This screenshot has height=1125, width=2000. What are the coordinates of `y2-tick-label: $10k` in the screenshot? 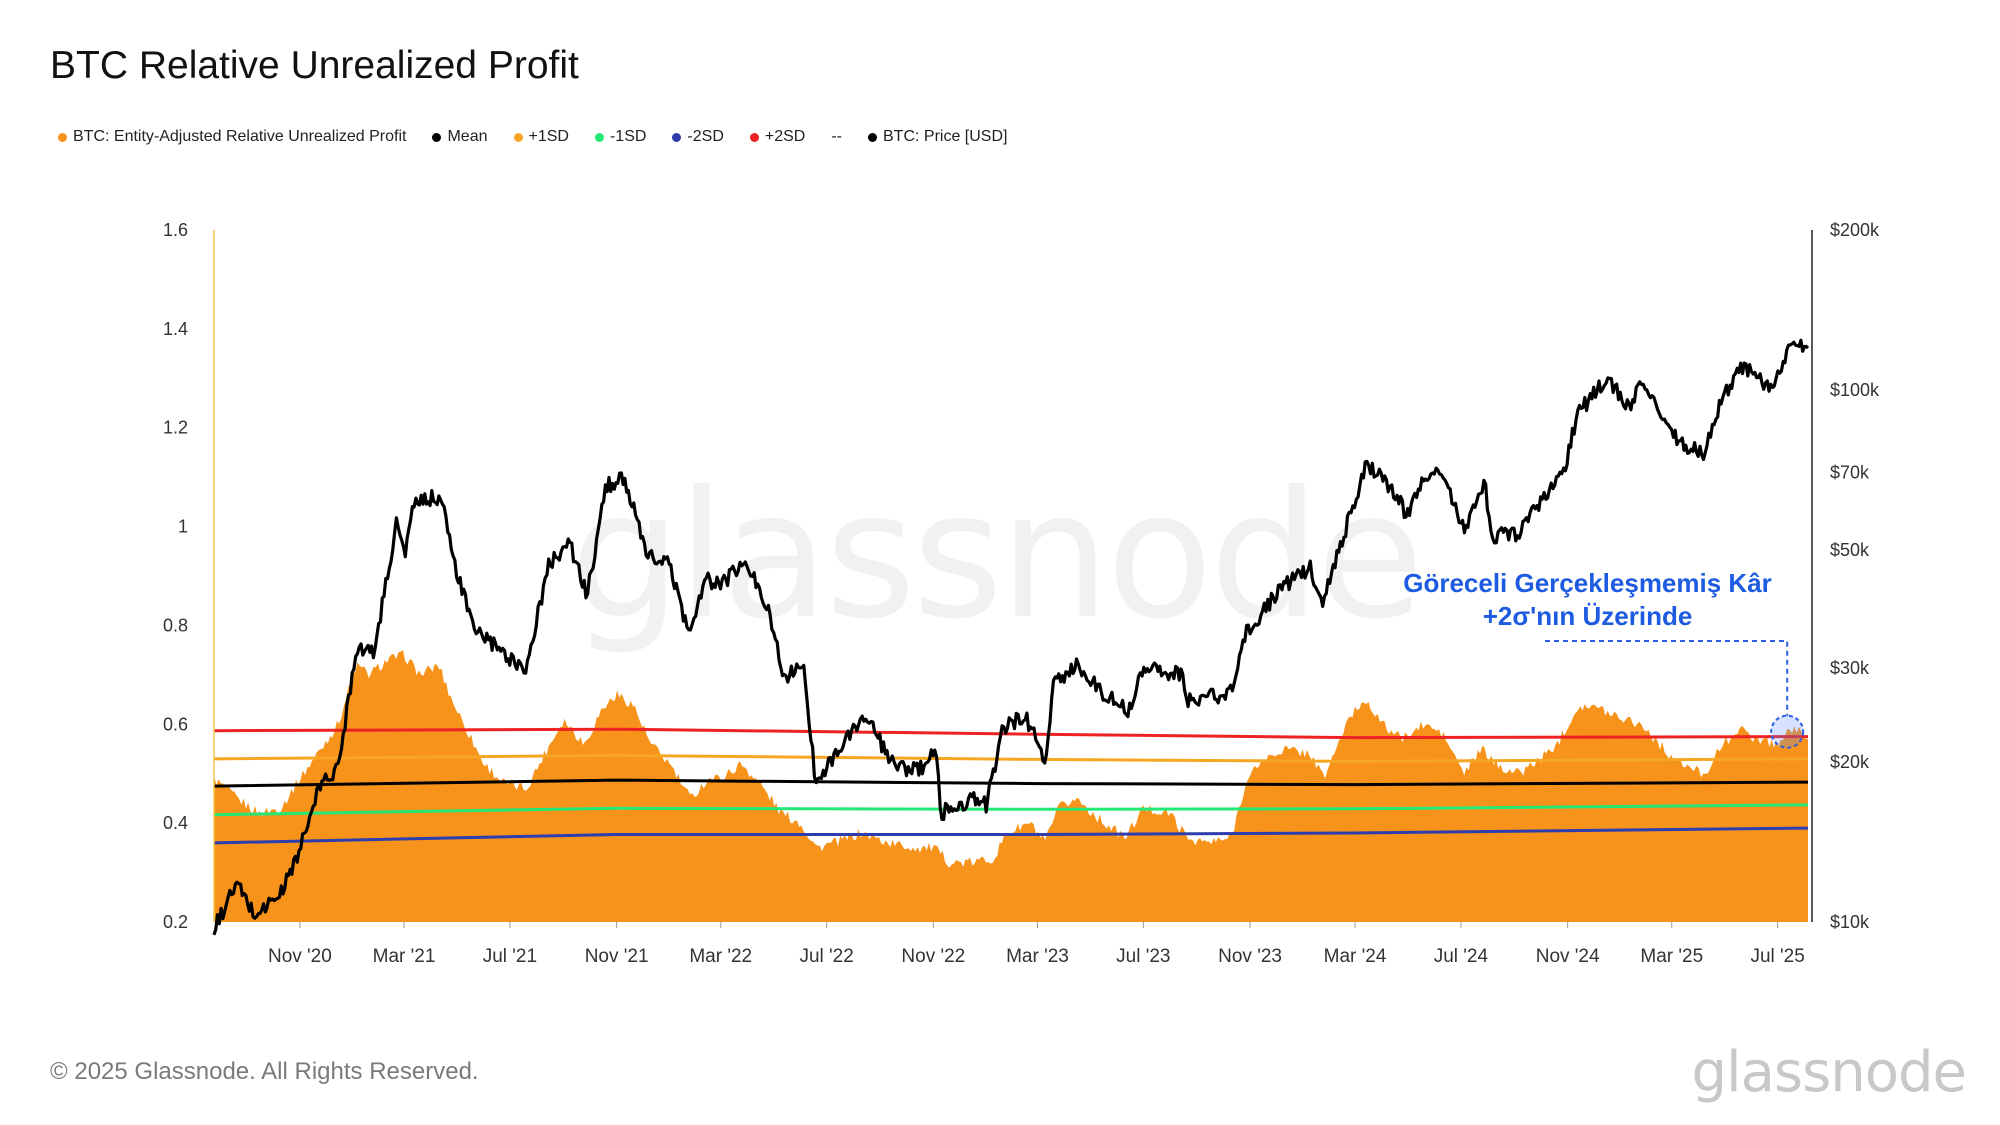 It's located at (1850, 922).